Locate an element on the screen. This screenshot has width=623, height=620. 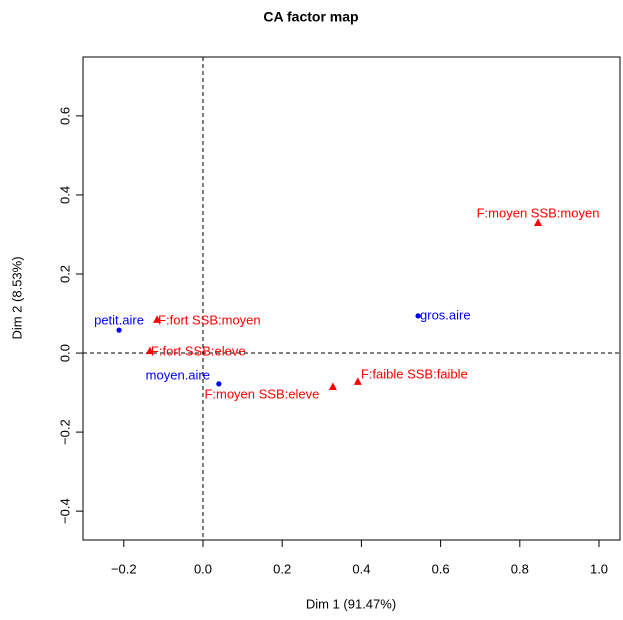
point-label: gros.aire is located at coordinates (445, 314).